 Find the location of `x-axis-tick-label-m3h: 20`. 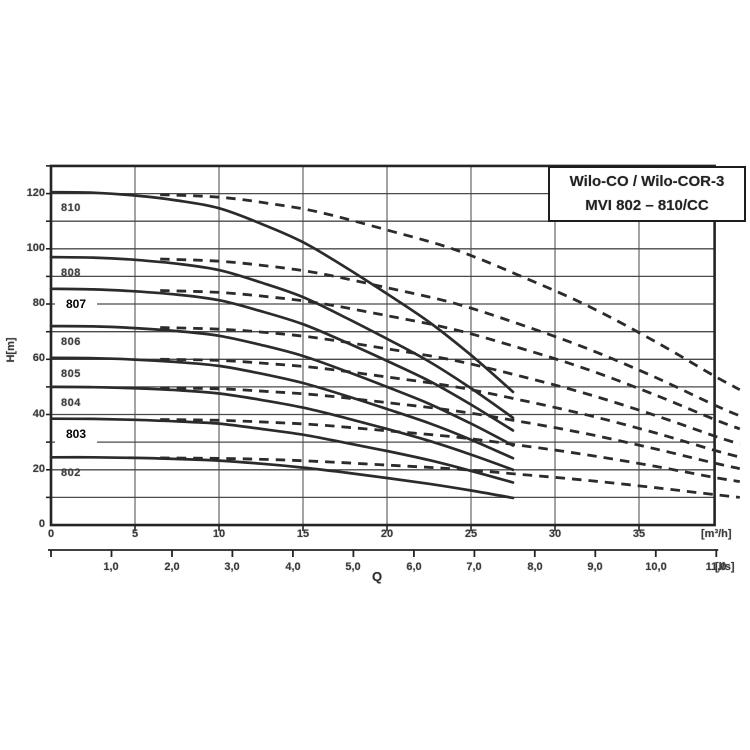

x-axis-tick-label-m3h: 20 is located at coordinates (387, 534).